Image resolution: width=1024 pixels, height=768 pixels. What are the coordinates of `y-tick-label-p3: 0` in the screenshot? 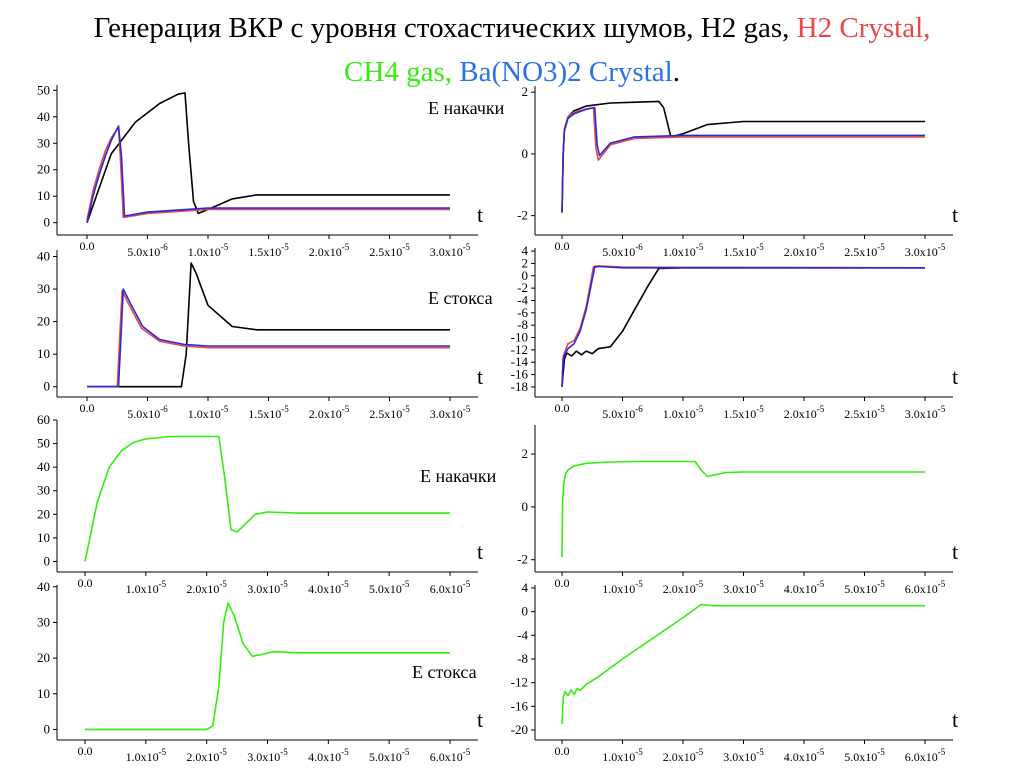 It's located at (47, 386).